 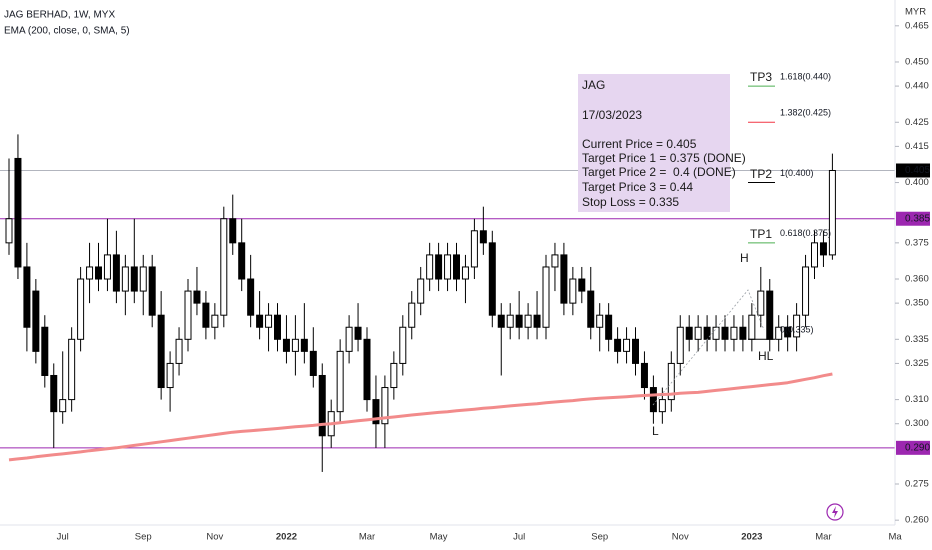 I want to click on indicator-label: EMA (200, close, 0, SMA, 5), so click(x=67, y=31).